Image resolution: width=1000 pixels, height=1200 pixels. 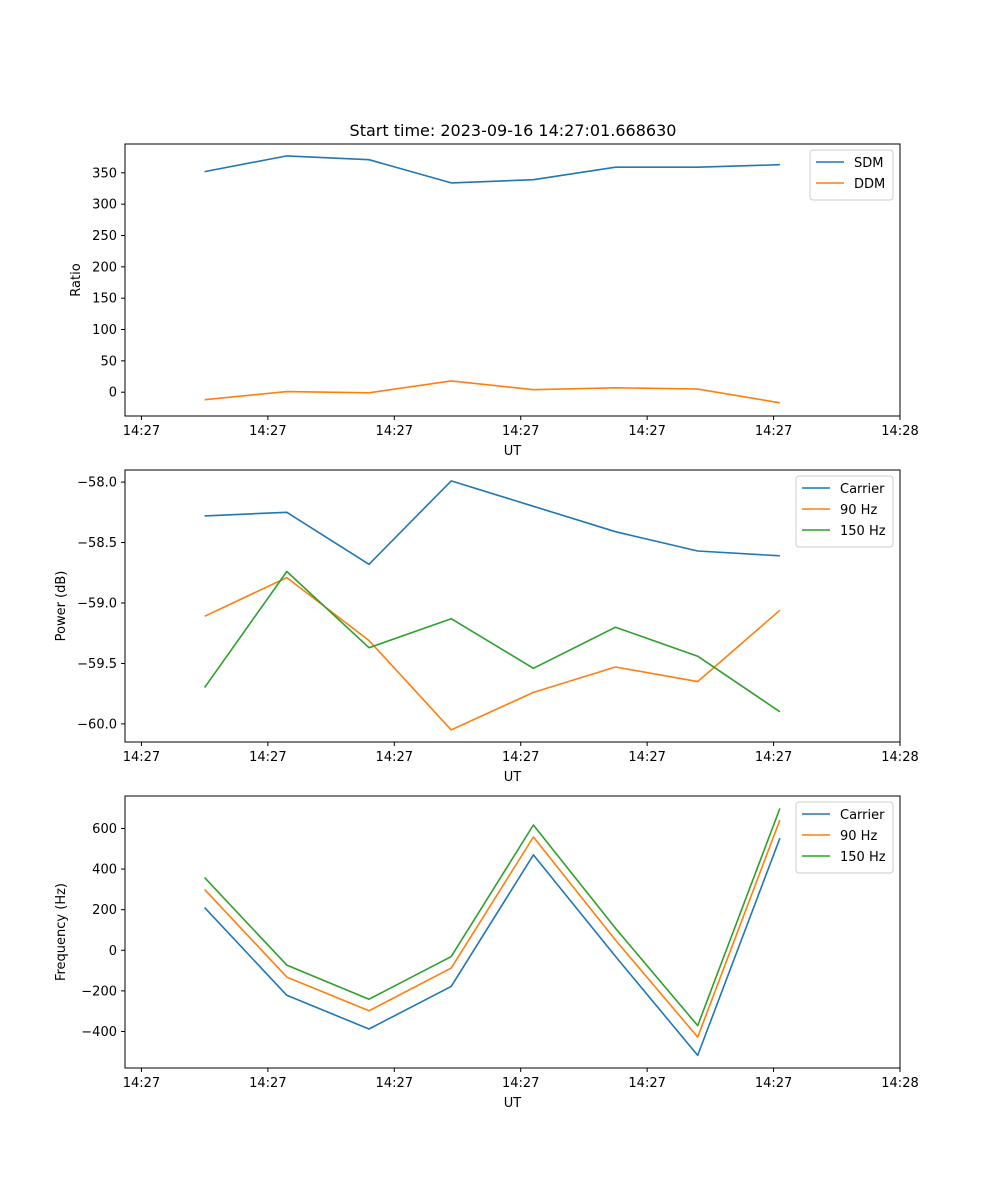 What do you see at coordinates (104, 330) in the screenshot?
I see `y-tick-label: 100` at bounding box center [104, 330].